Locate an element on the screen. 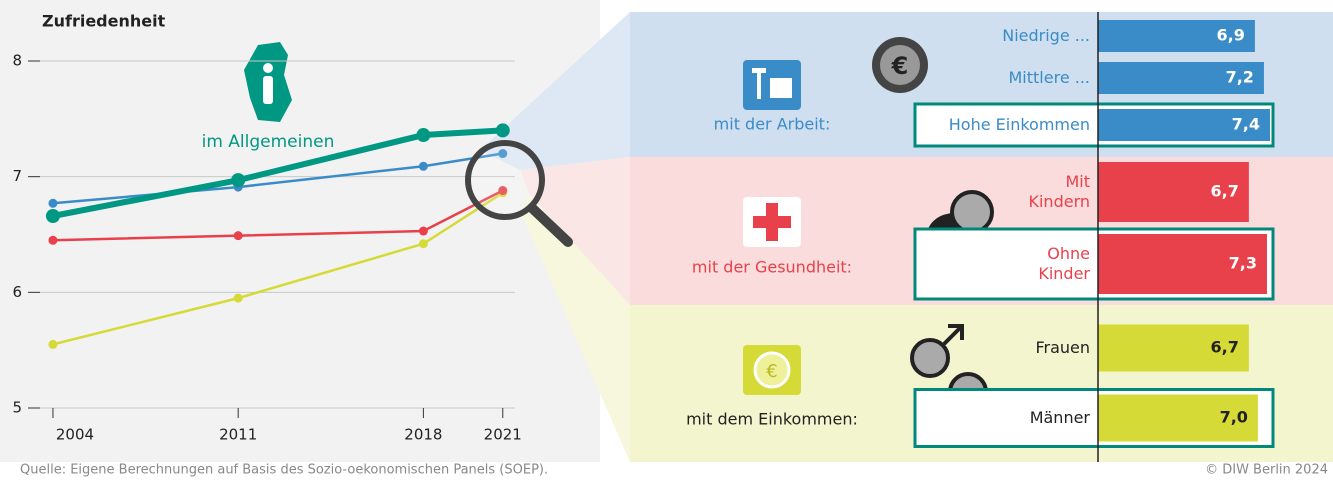 The image size is (1333, 481). euro-coin-icon is located at coordinates (900, 65).